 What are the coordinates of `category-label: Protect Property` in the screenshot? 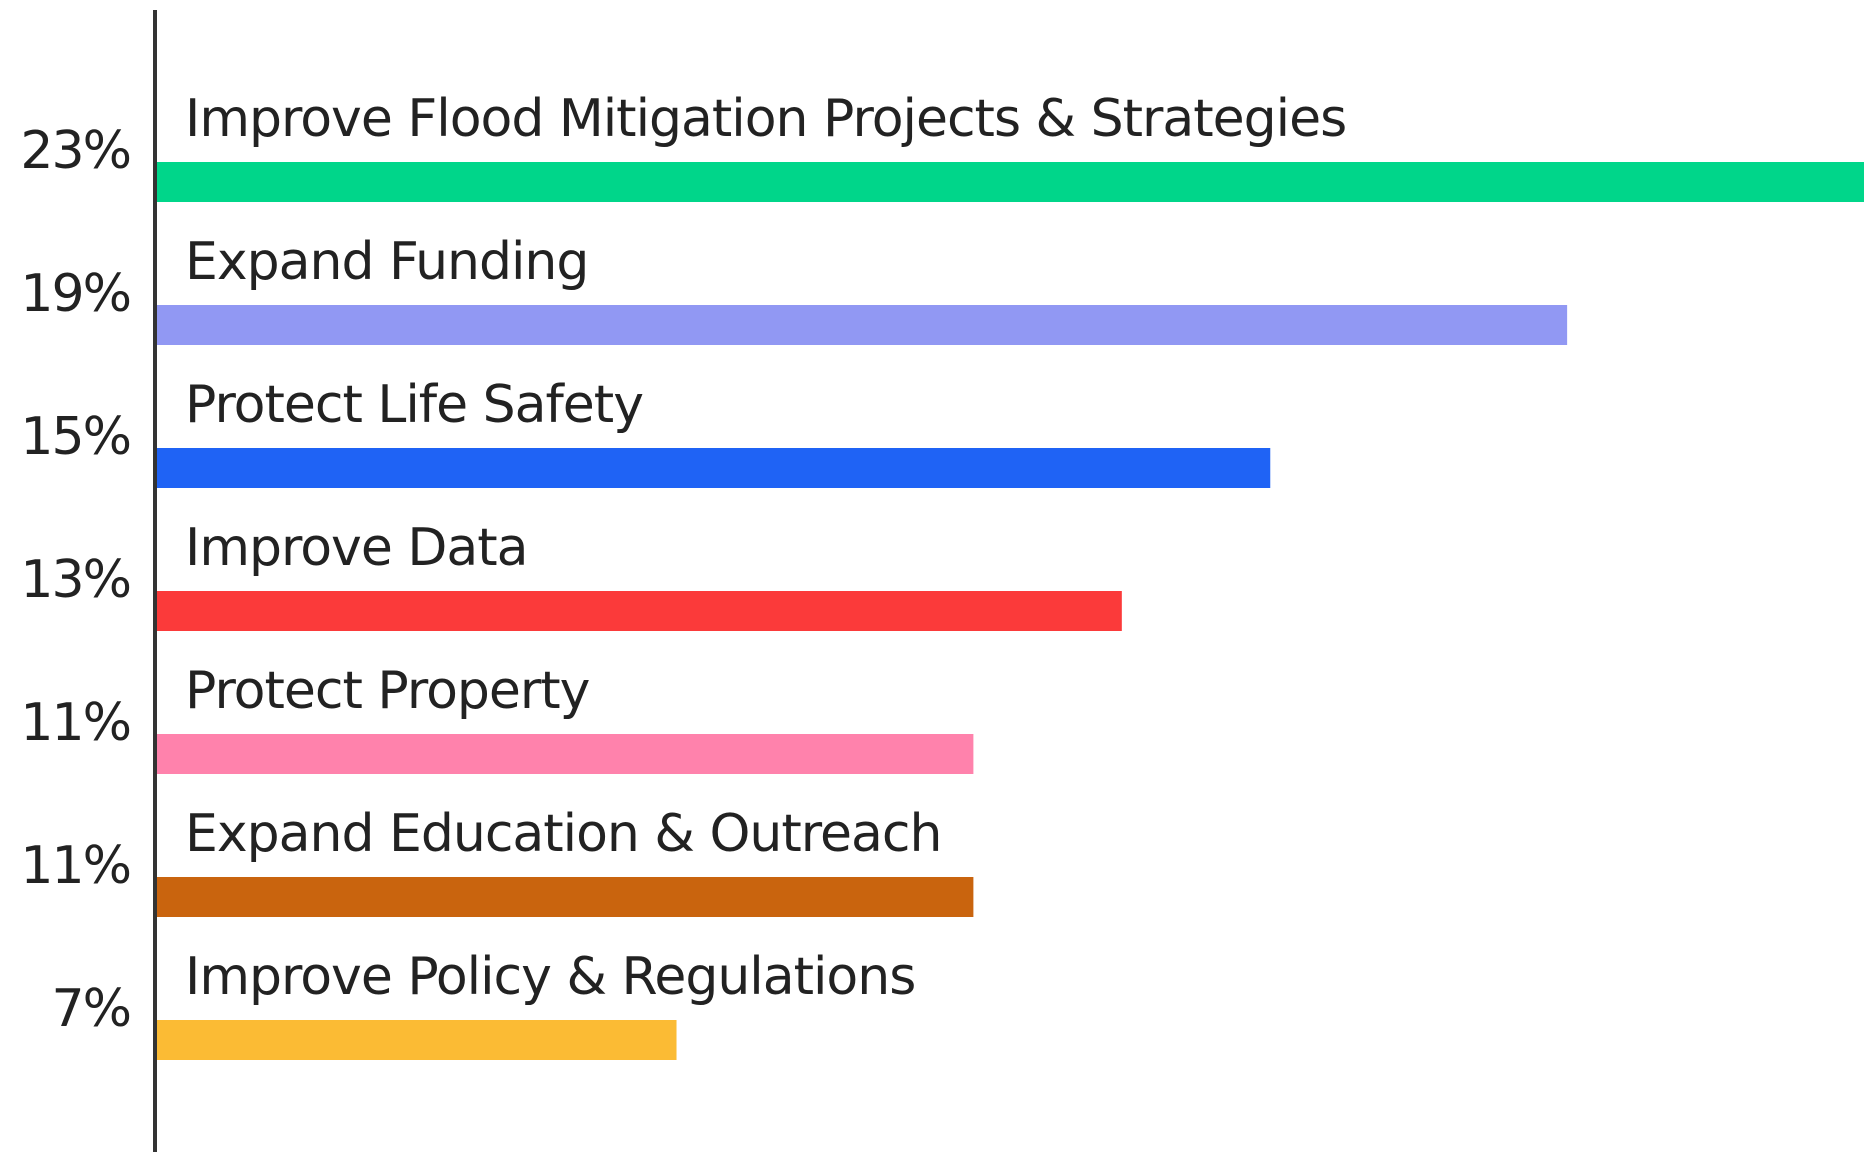 It's located at (387, 691).